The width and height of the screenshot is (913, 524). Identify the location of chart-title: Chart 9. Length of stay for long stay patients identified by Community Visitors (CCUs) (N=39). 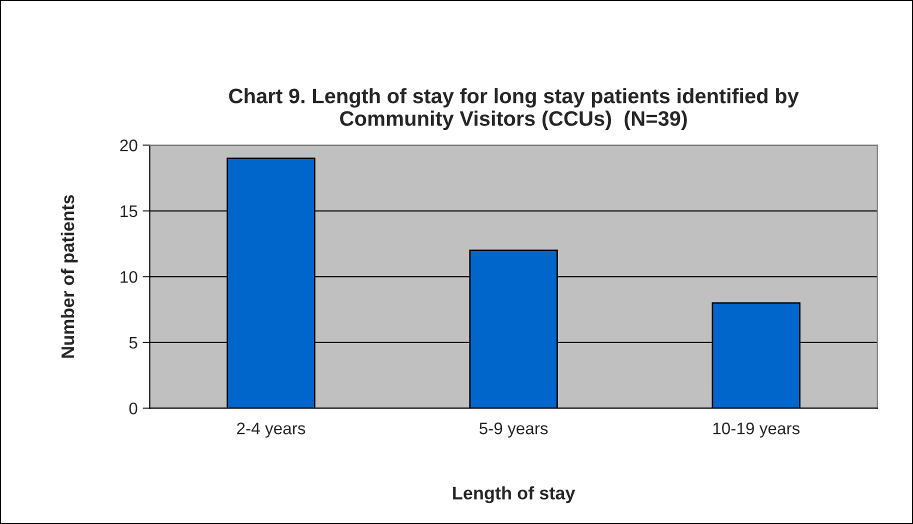
(514, 109).